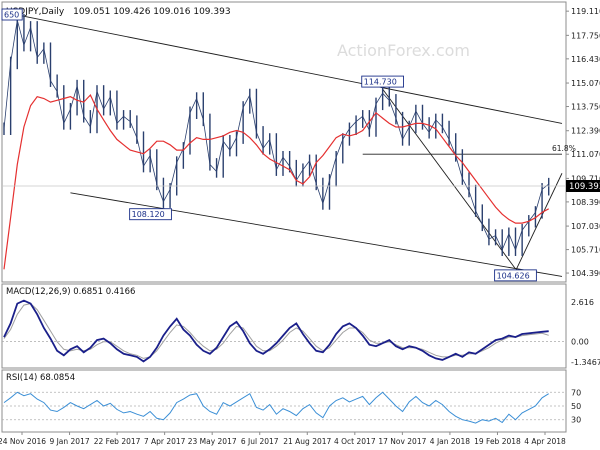 The image size is (600, 450). I want to click on rsi-line, so click(276, 407).